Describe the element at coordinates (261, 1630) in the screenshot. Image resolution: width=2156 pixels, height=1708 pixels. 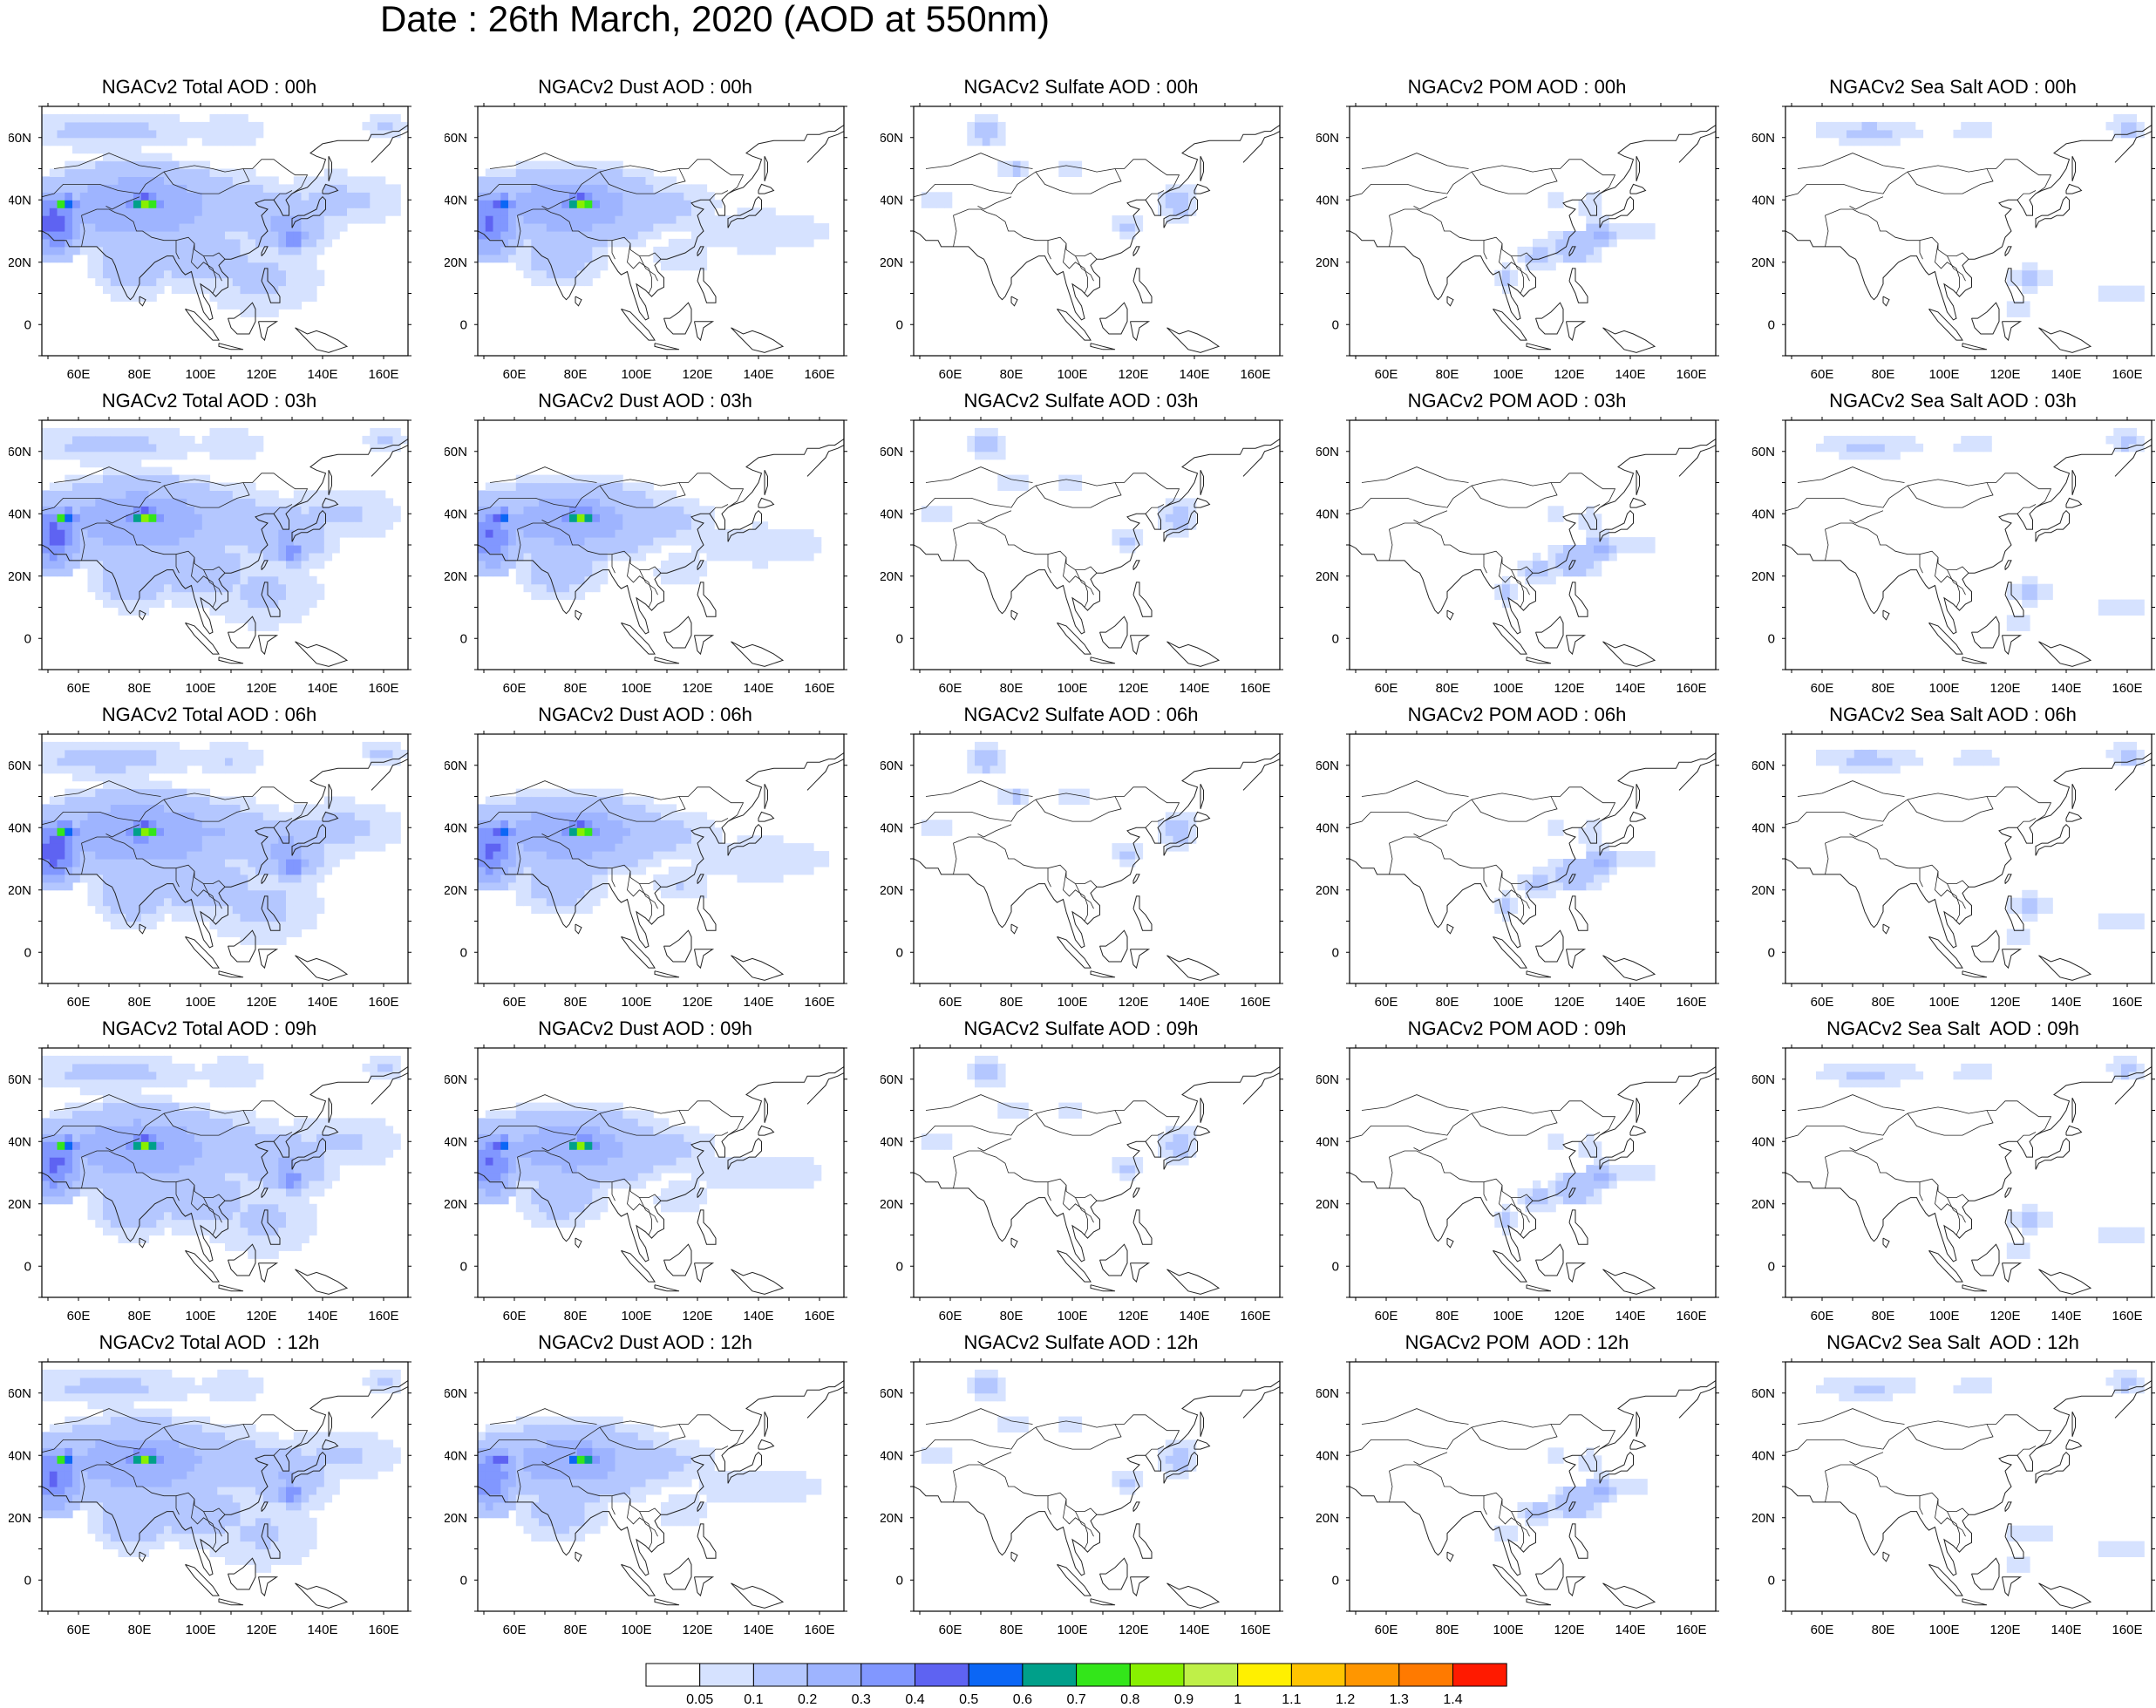
I see `x-tick-label: 120E` at that location.